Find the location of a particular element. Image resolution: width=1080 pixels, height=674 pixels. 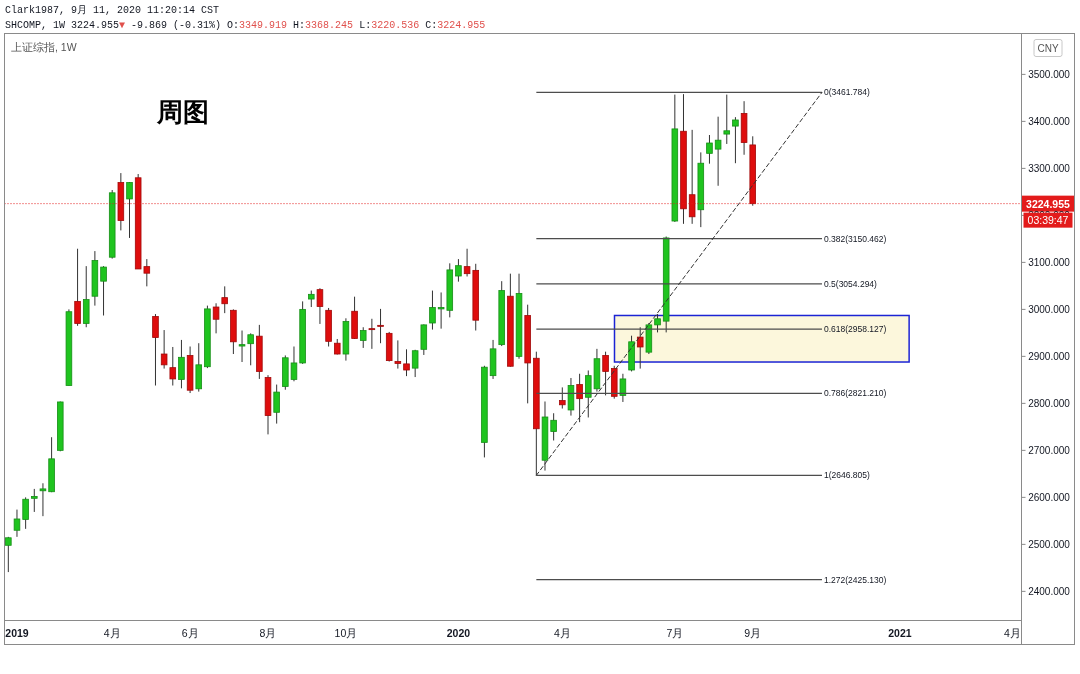

y-tick-label: 2700.000 is located at coordinates (1049, 450).